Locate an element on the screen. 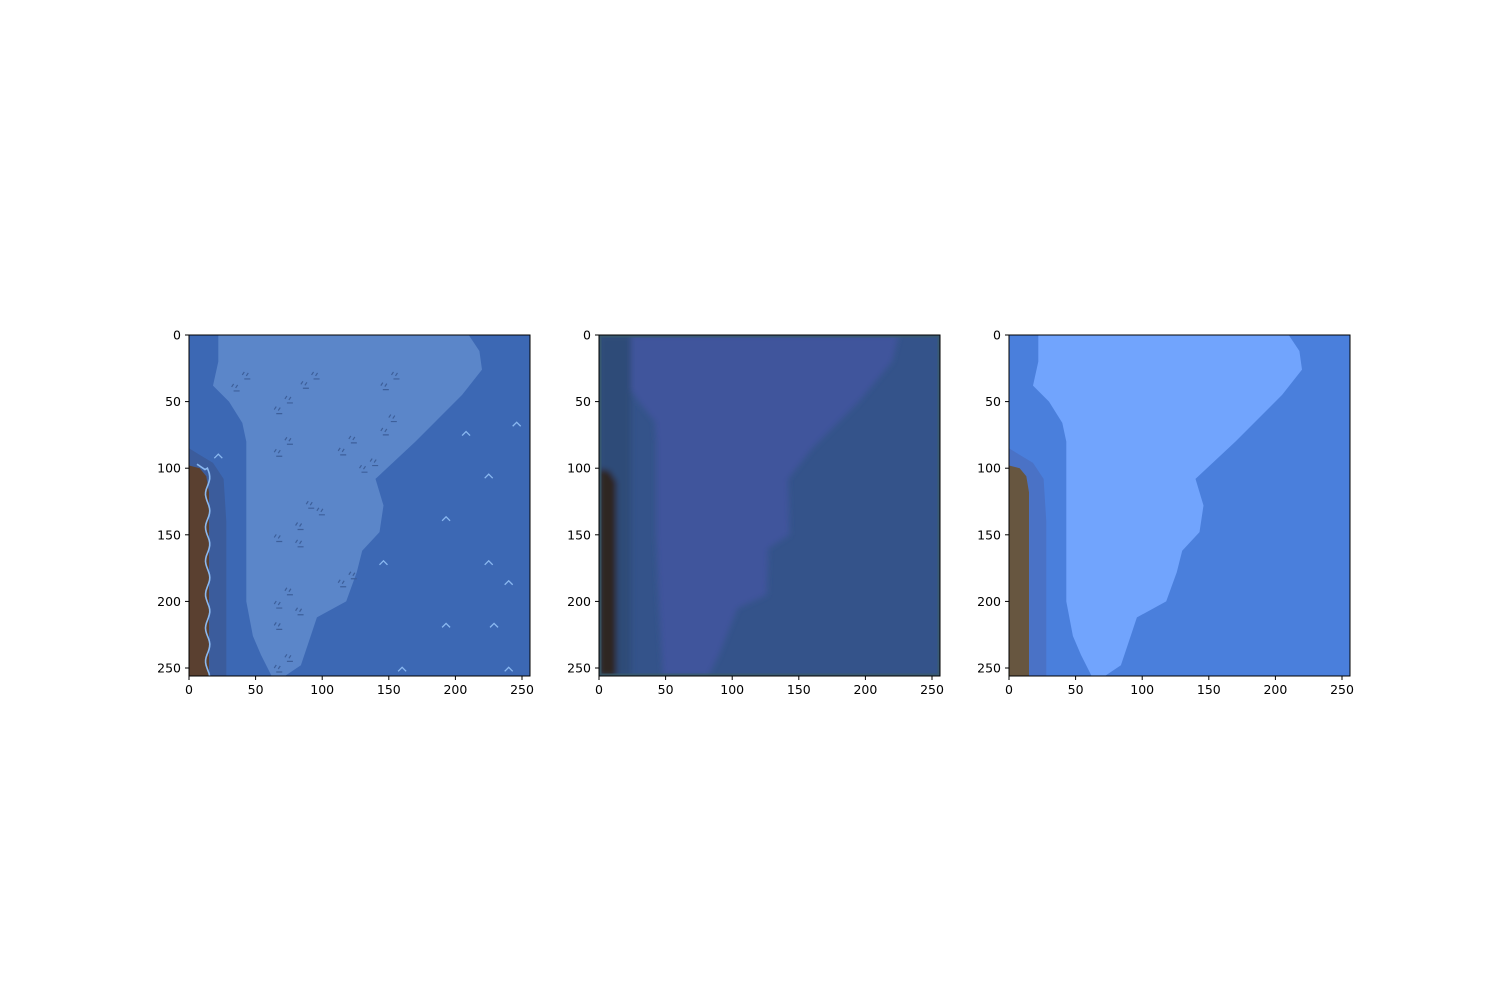 This screenshot has height=1000, width=1500. segmentation-map-panel: 0 50 100 150 200 250 0 50 100 150 200 250 is located at coordinates (1165, 513).